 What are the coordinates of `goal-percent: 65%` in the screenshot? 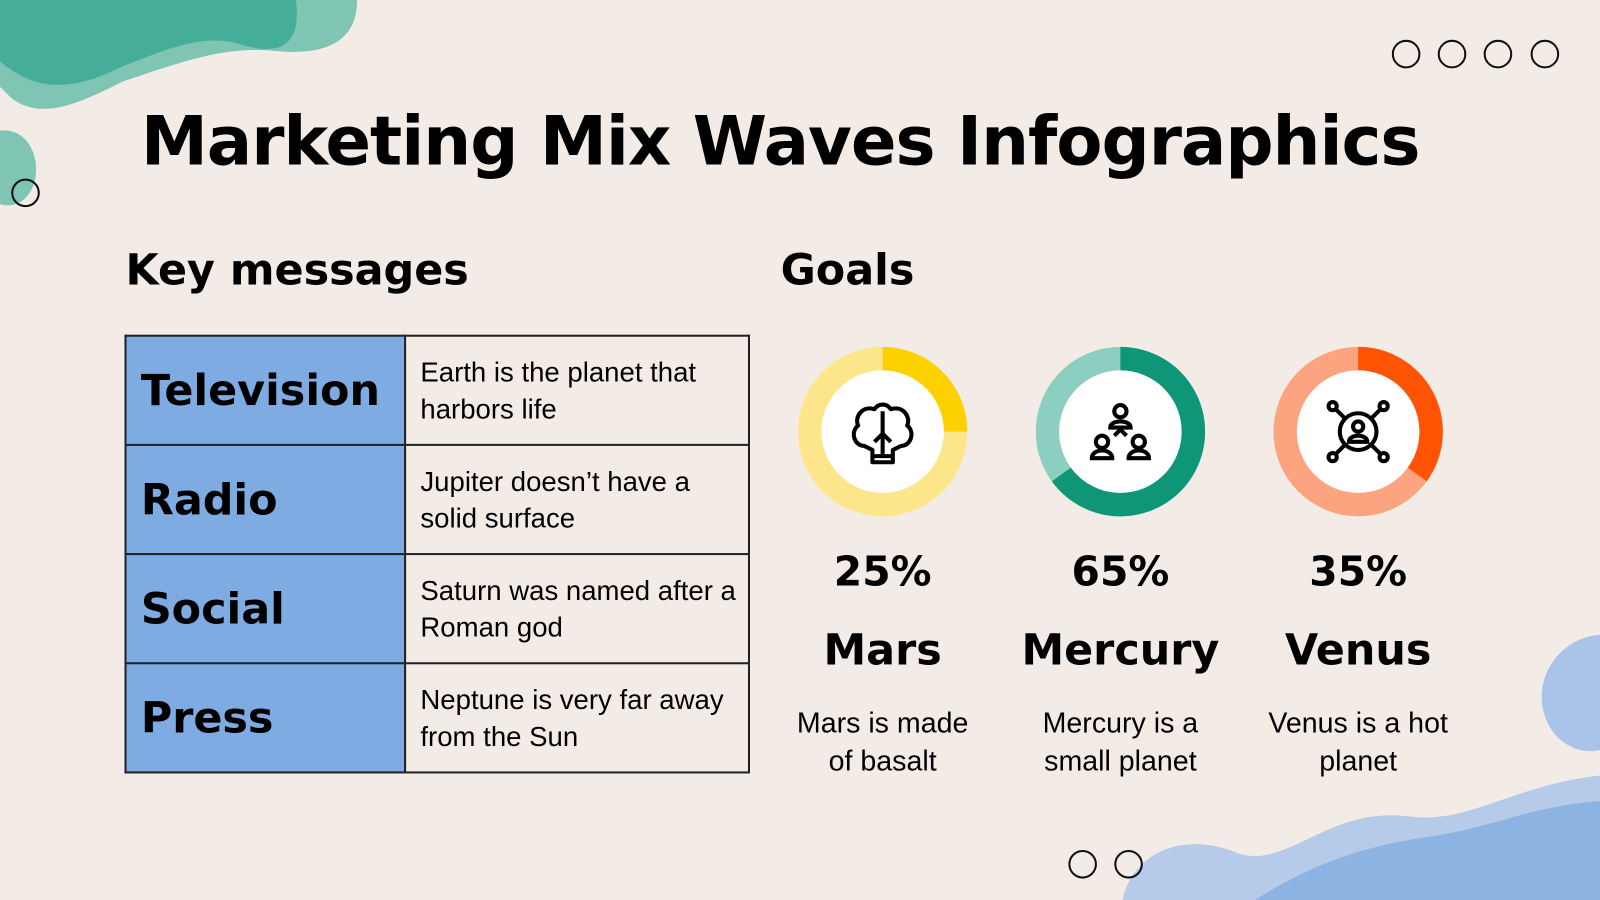 It's located at (1120, 572).